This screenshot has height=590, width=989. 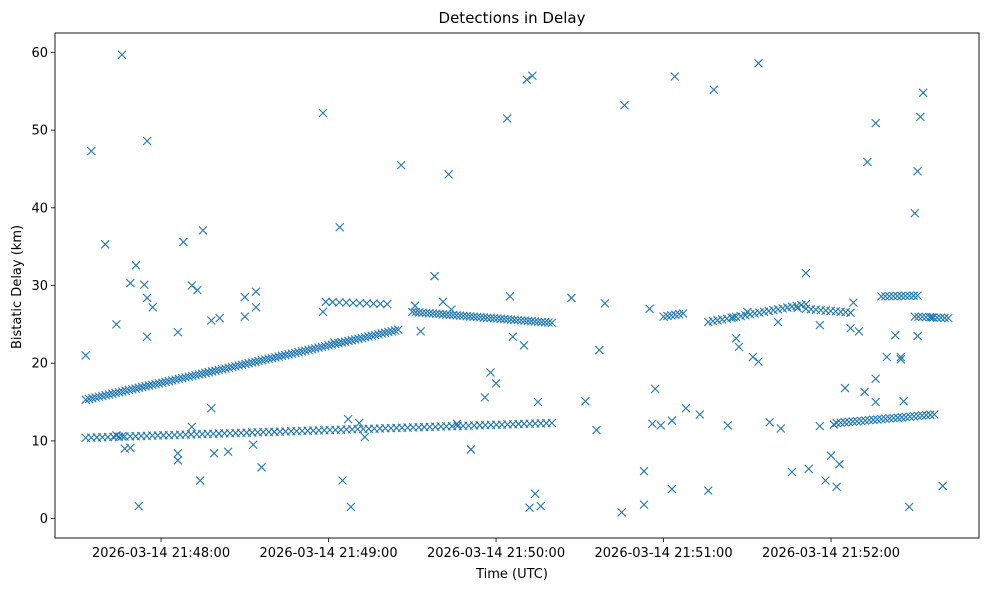 What do you see at coordinates (39, 53) in the screenshot?
I see `y-tick-label: 60` at bounding box center [39, 53].